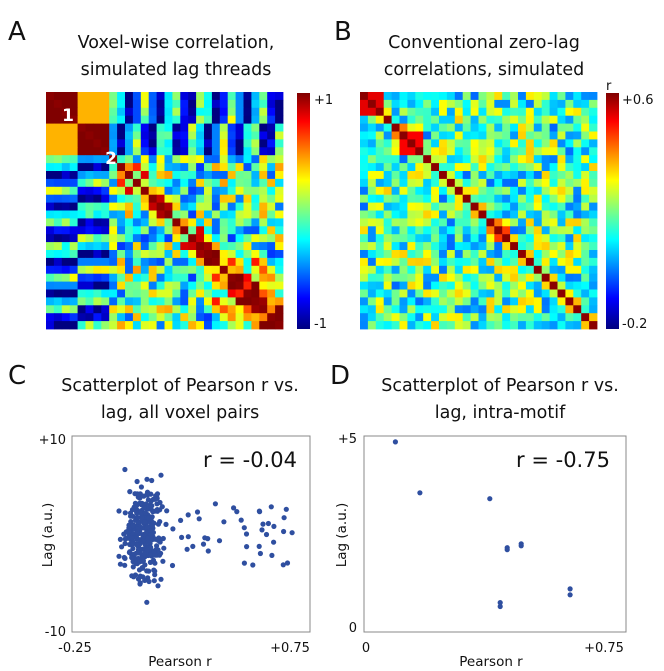  What do you see at coordinates (268, 523) in the screenshot?
I see `scatter-point` at bounding box center [268, 523].